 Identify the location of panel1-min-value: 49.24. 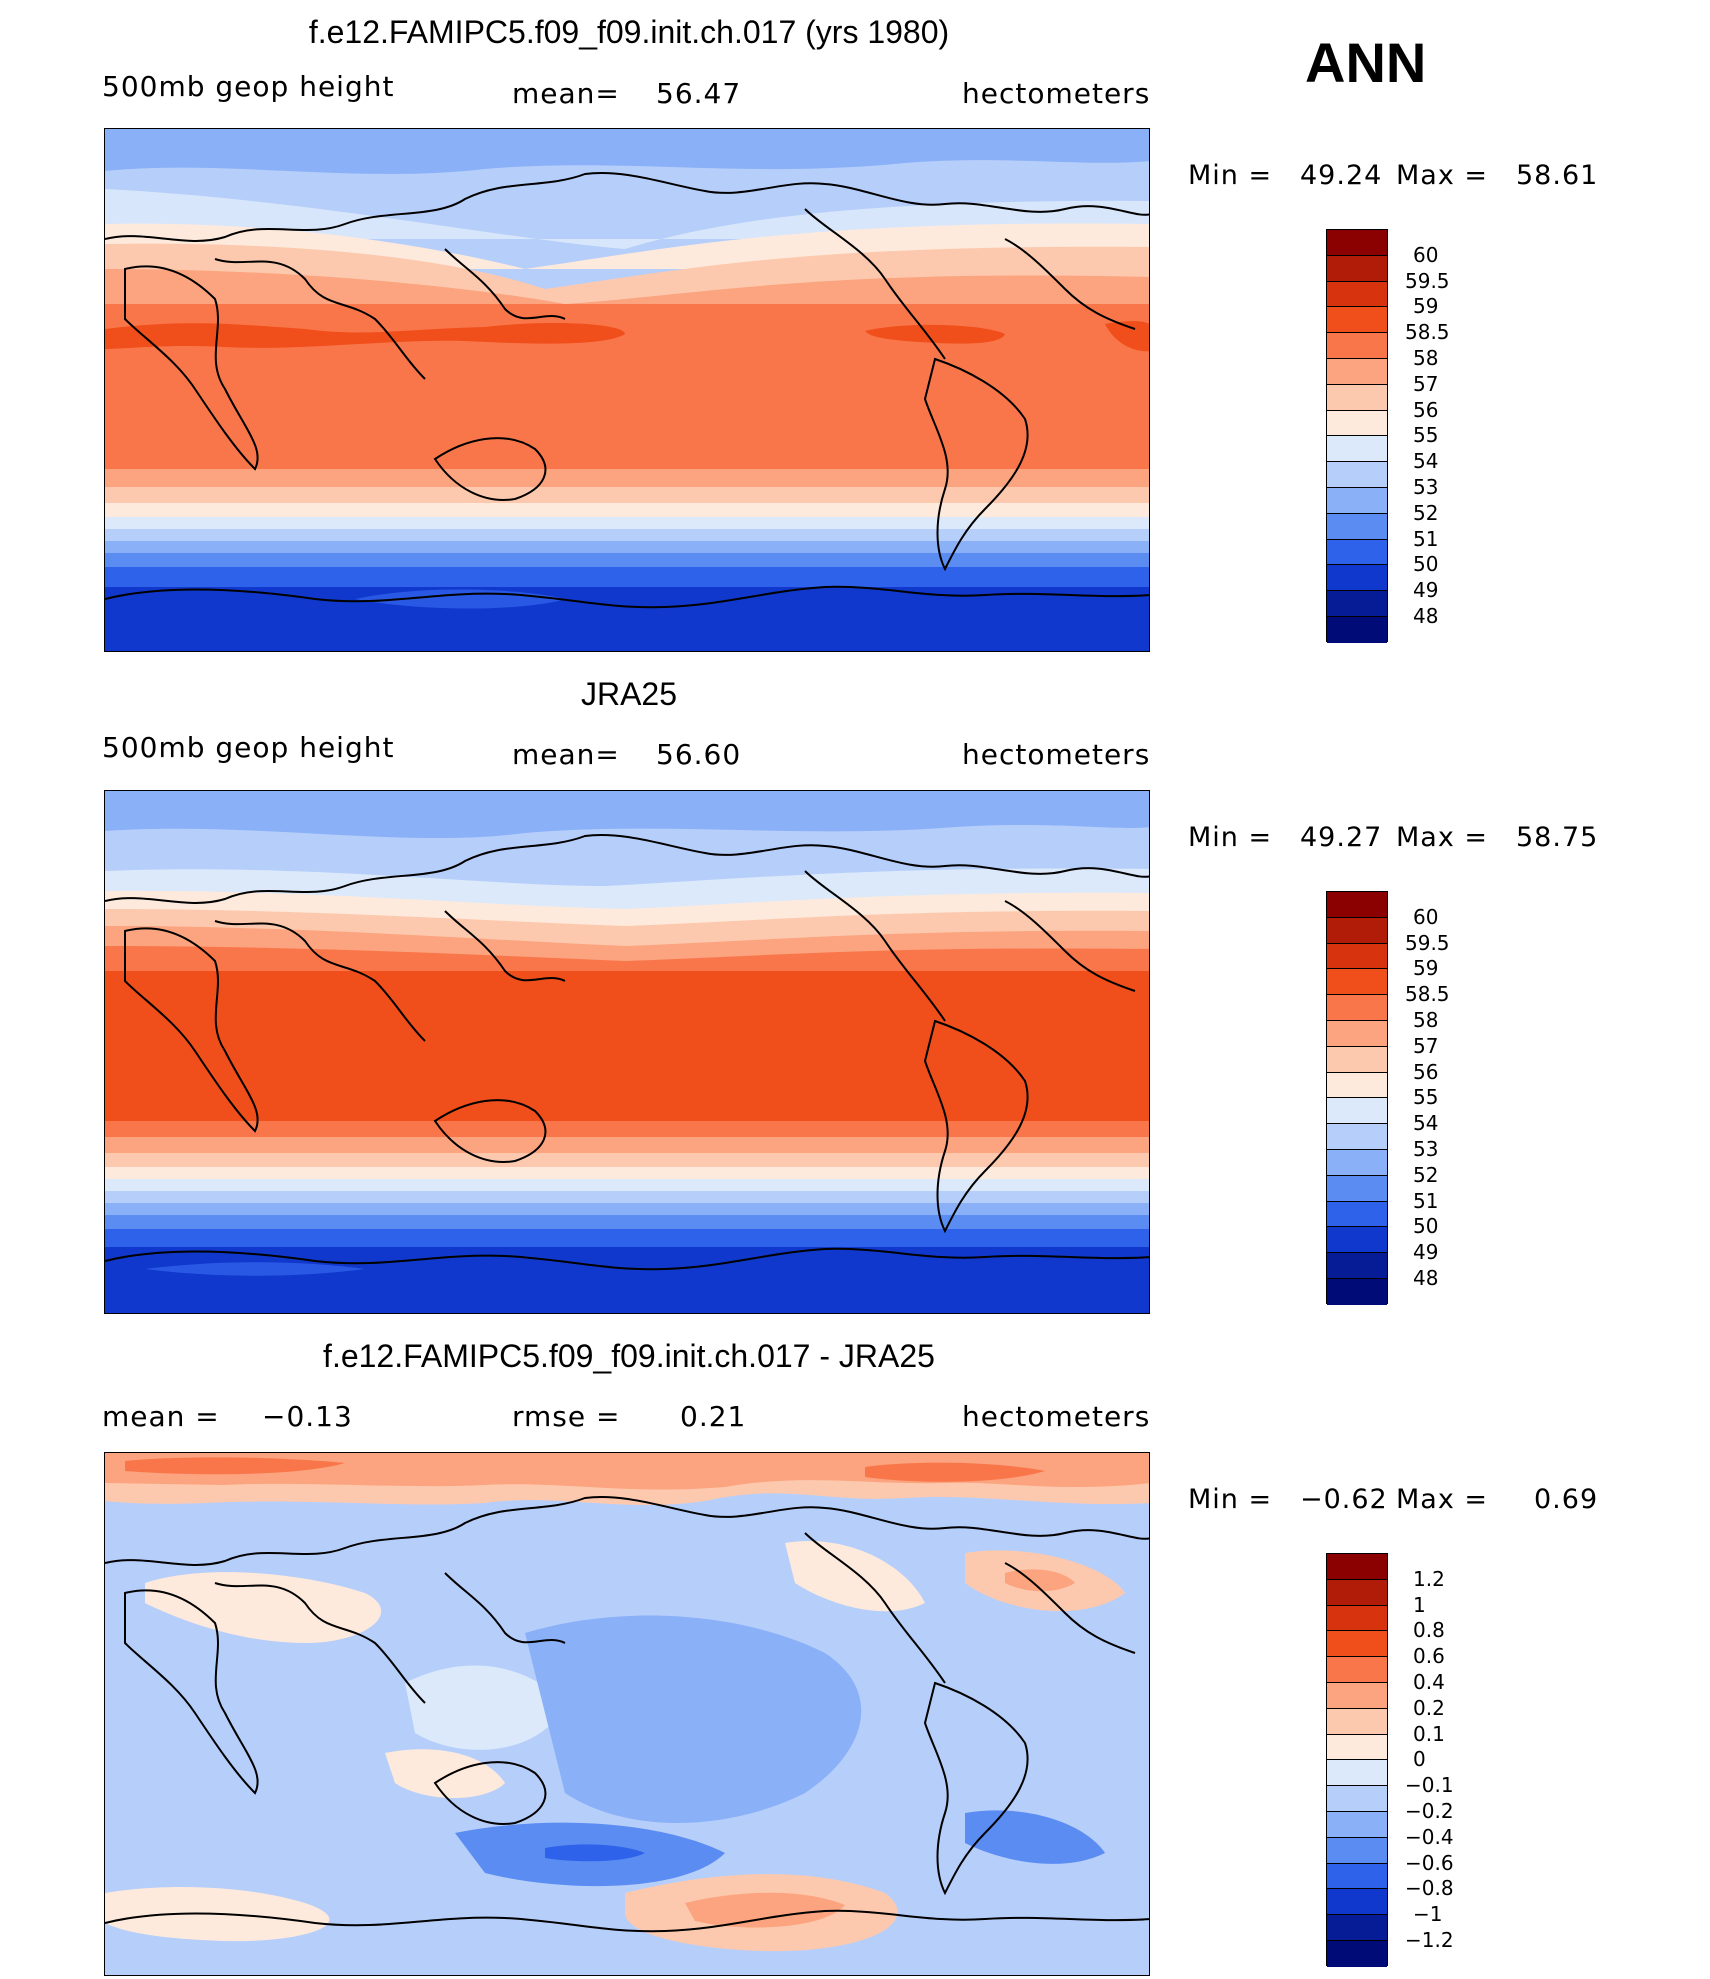
(1341, 175).